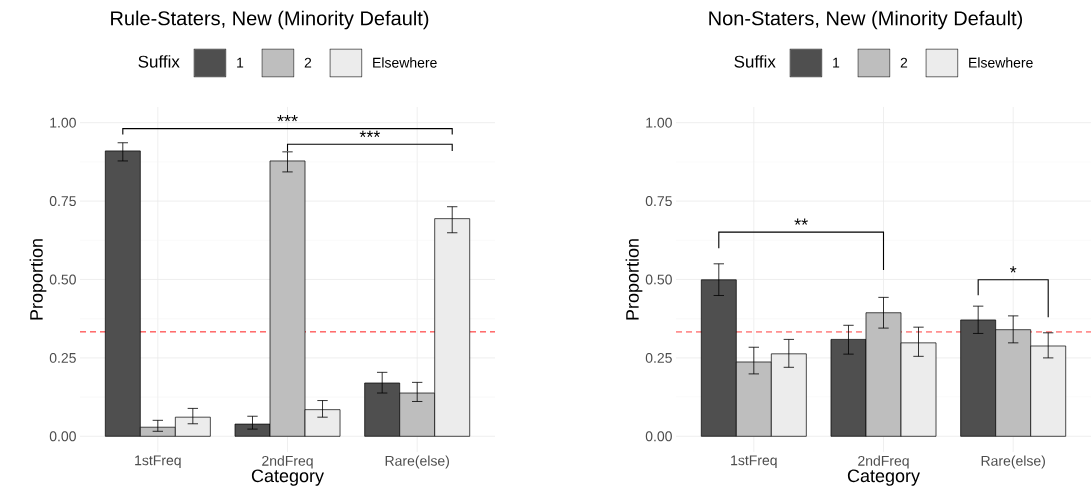 The width and height of the screenshot is (1092, 503). What do you see at coordinates (1013, 269) in the screenshot?
I see `annotation: *` at bounding box center [1013, 269].